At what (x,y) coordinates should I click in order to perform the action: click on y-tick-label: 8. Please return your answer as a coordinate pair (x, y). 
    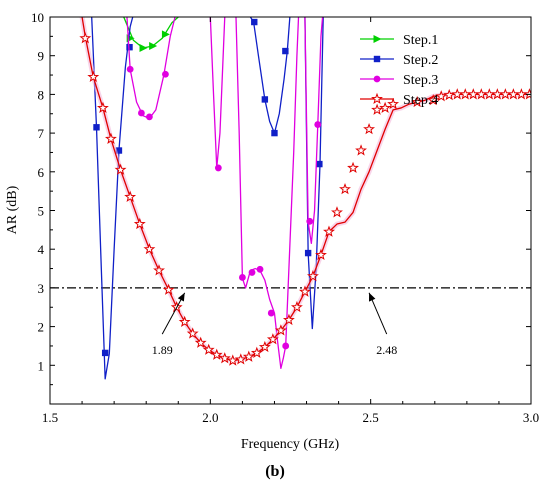
    Looking at the image, I should click on (41, 94).